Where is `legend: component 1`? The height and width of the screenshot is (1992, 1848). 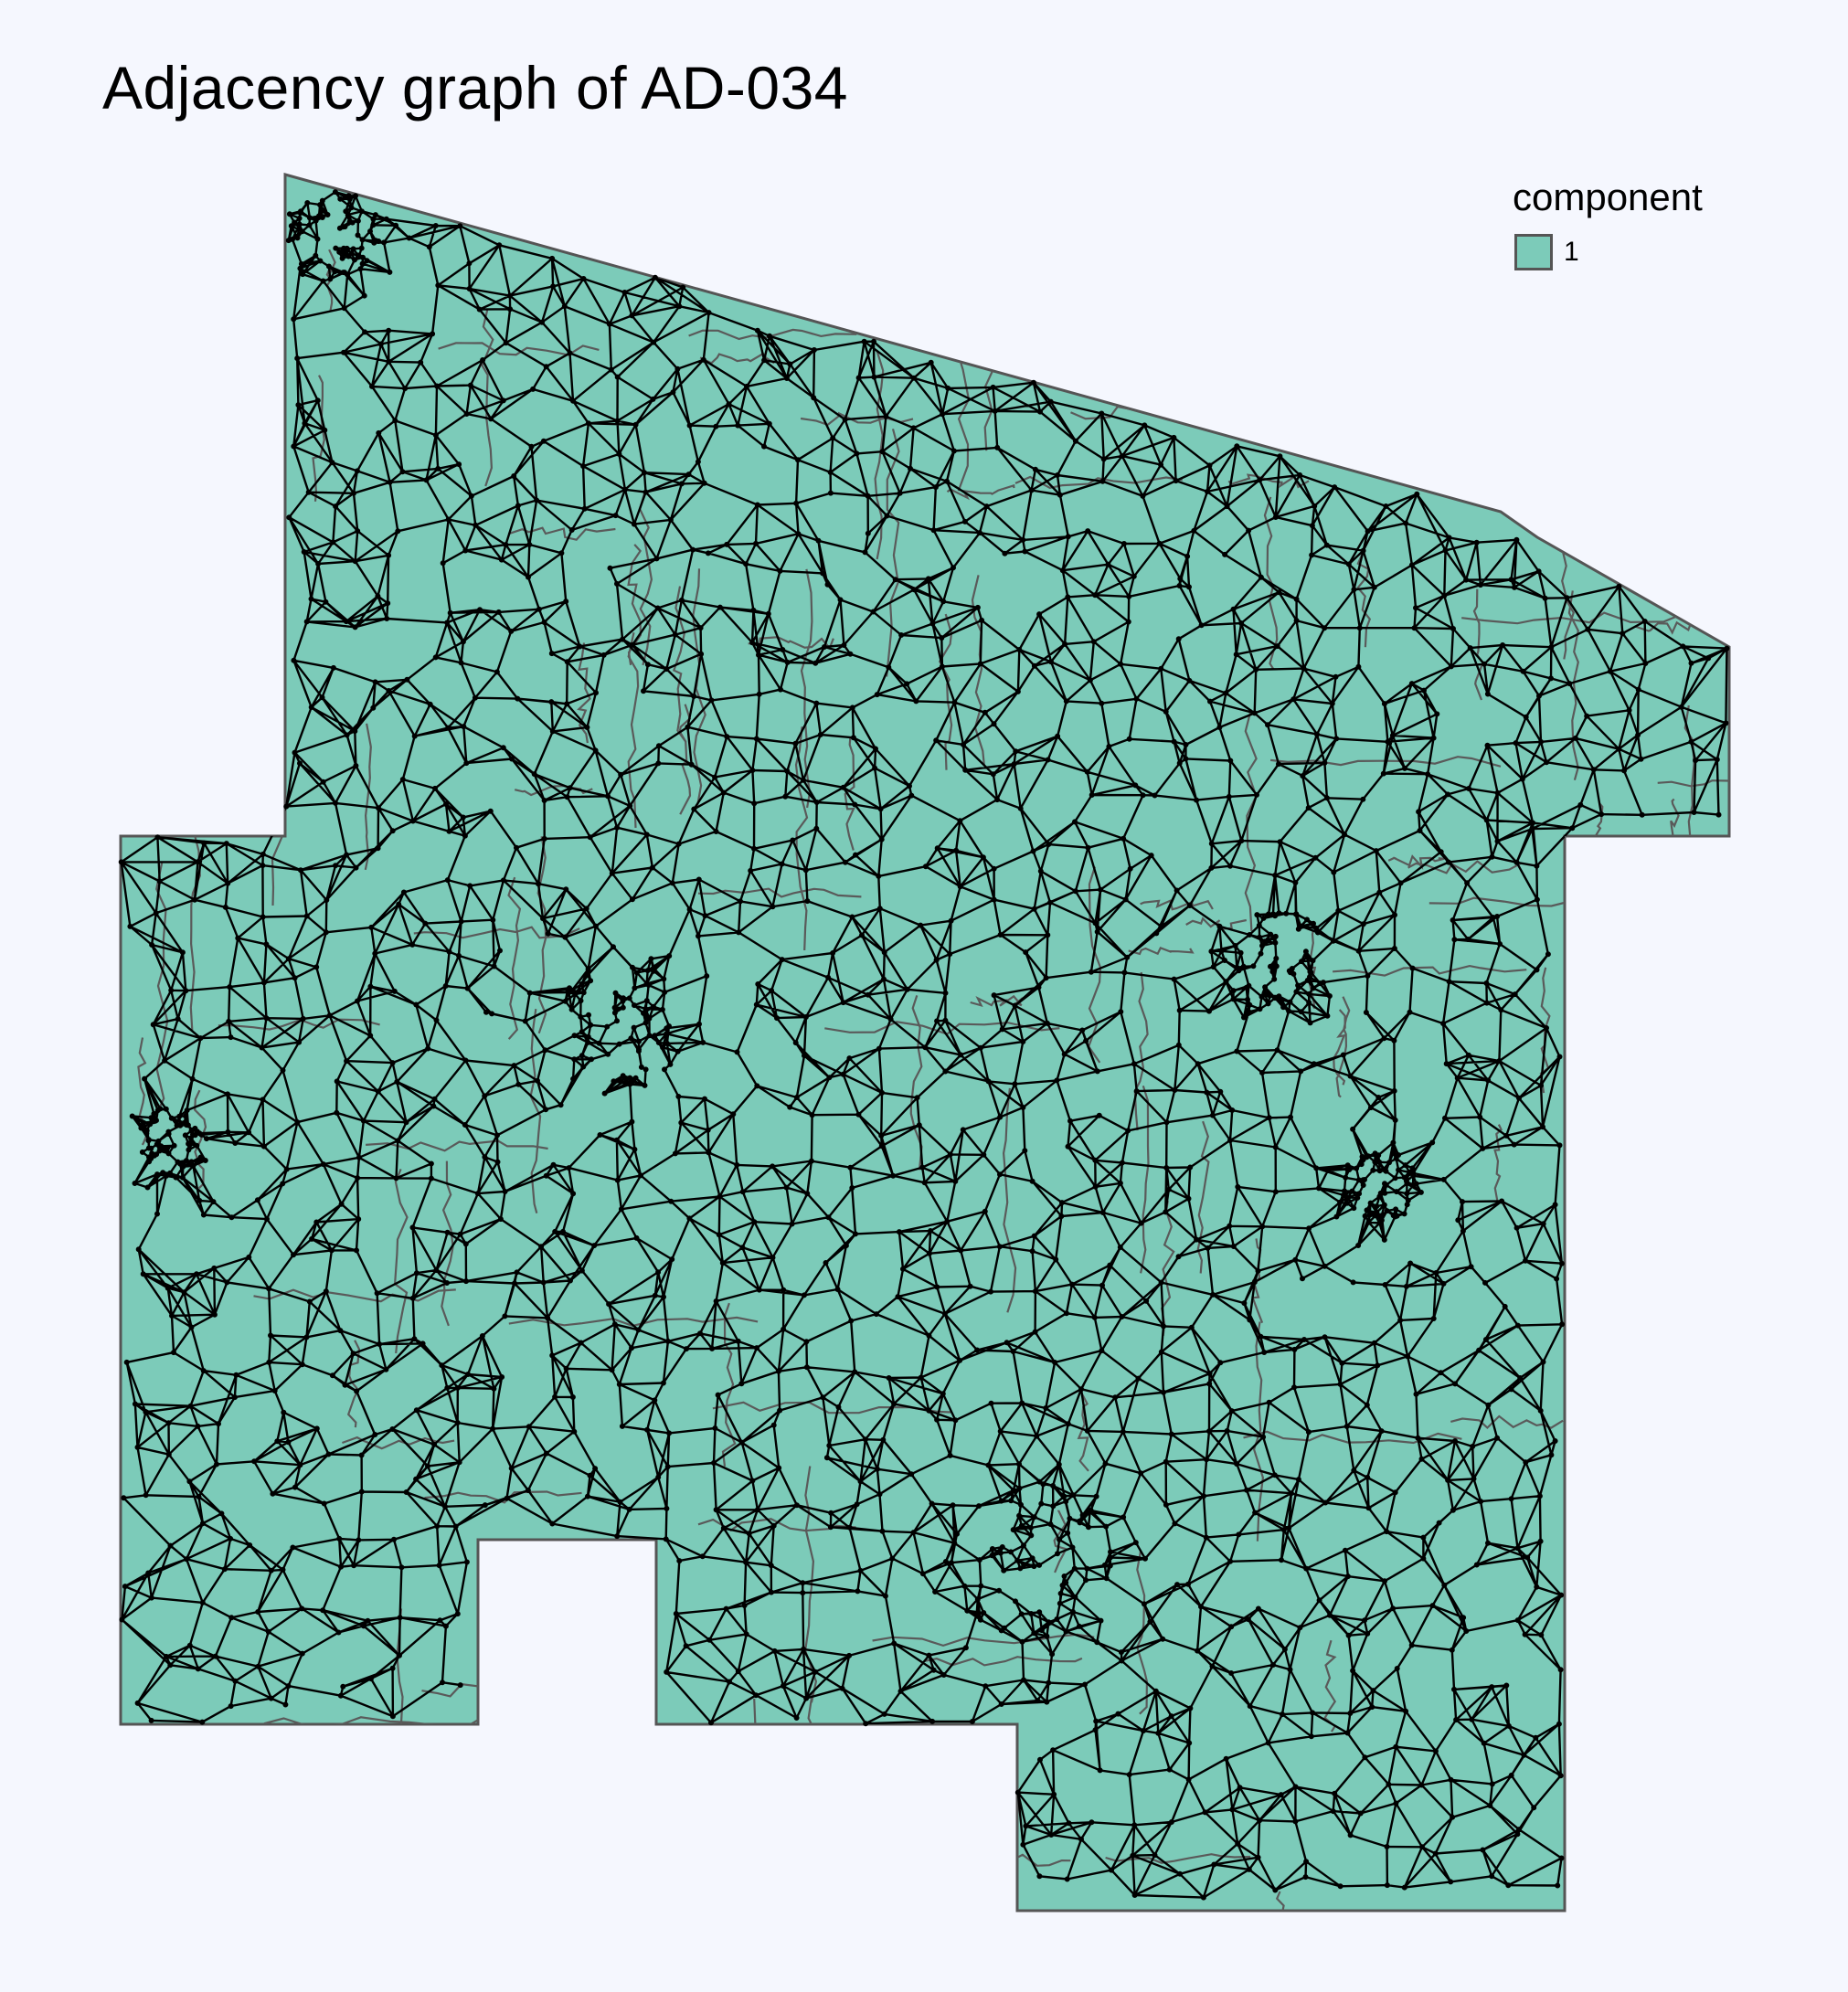
legend: component 1 is located at coordinates (1608, 223).